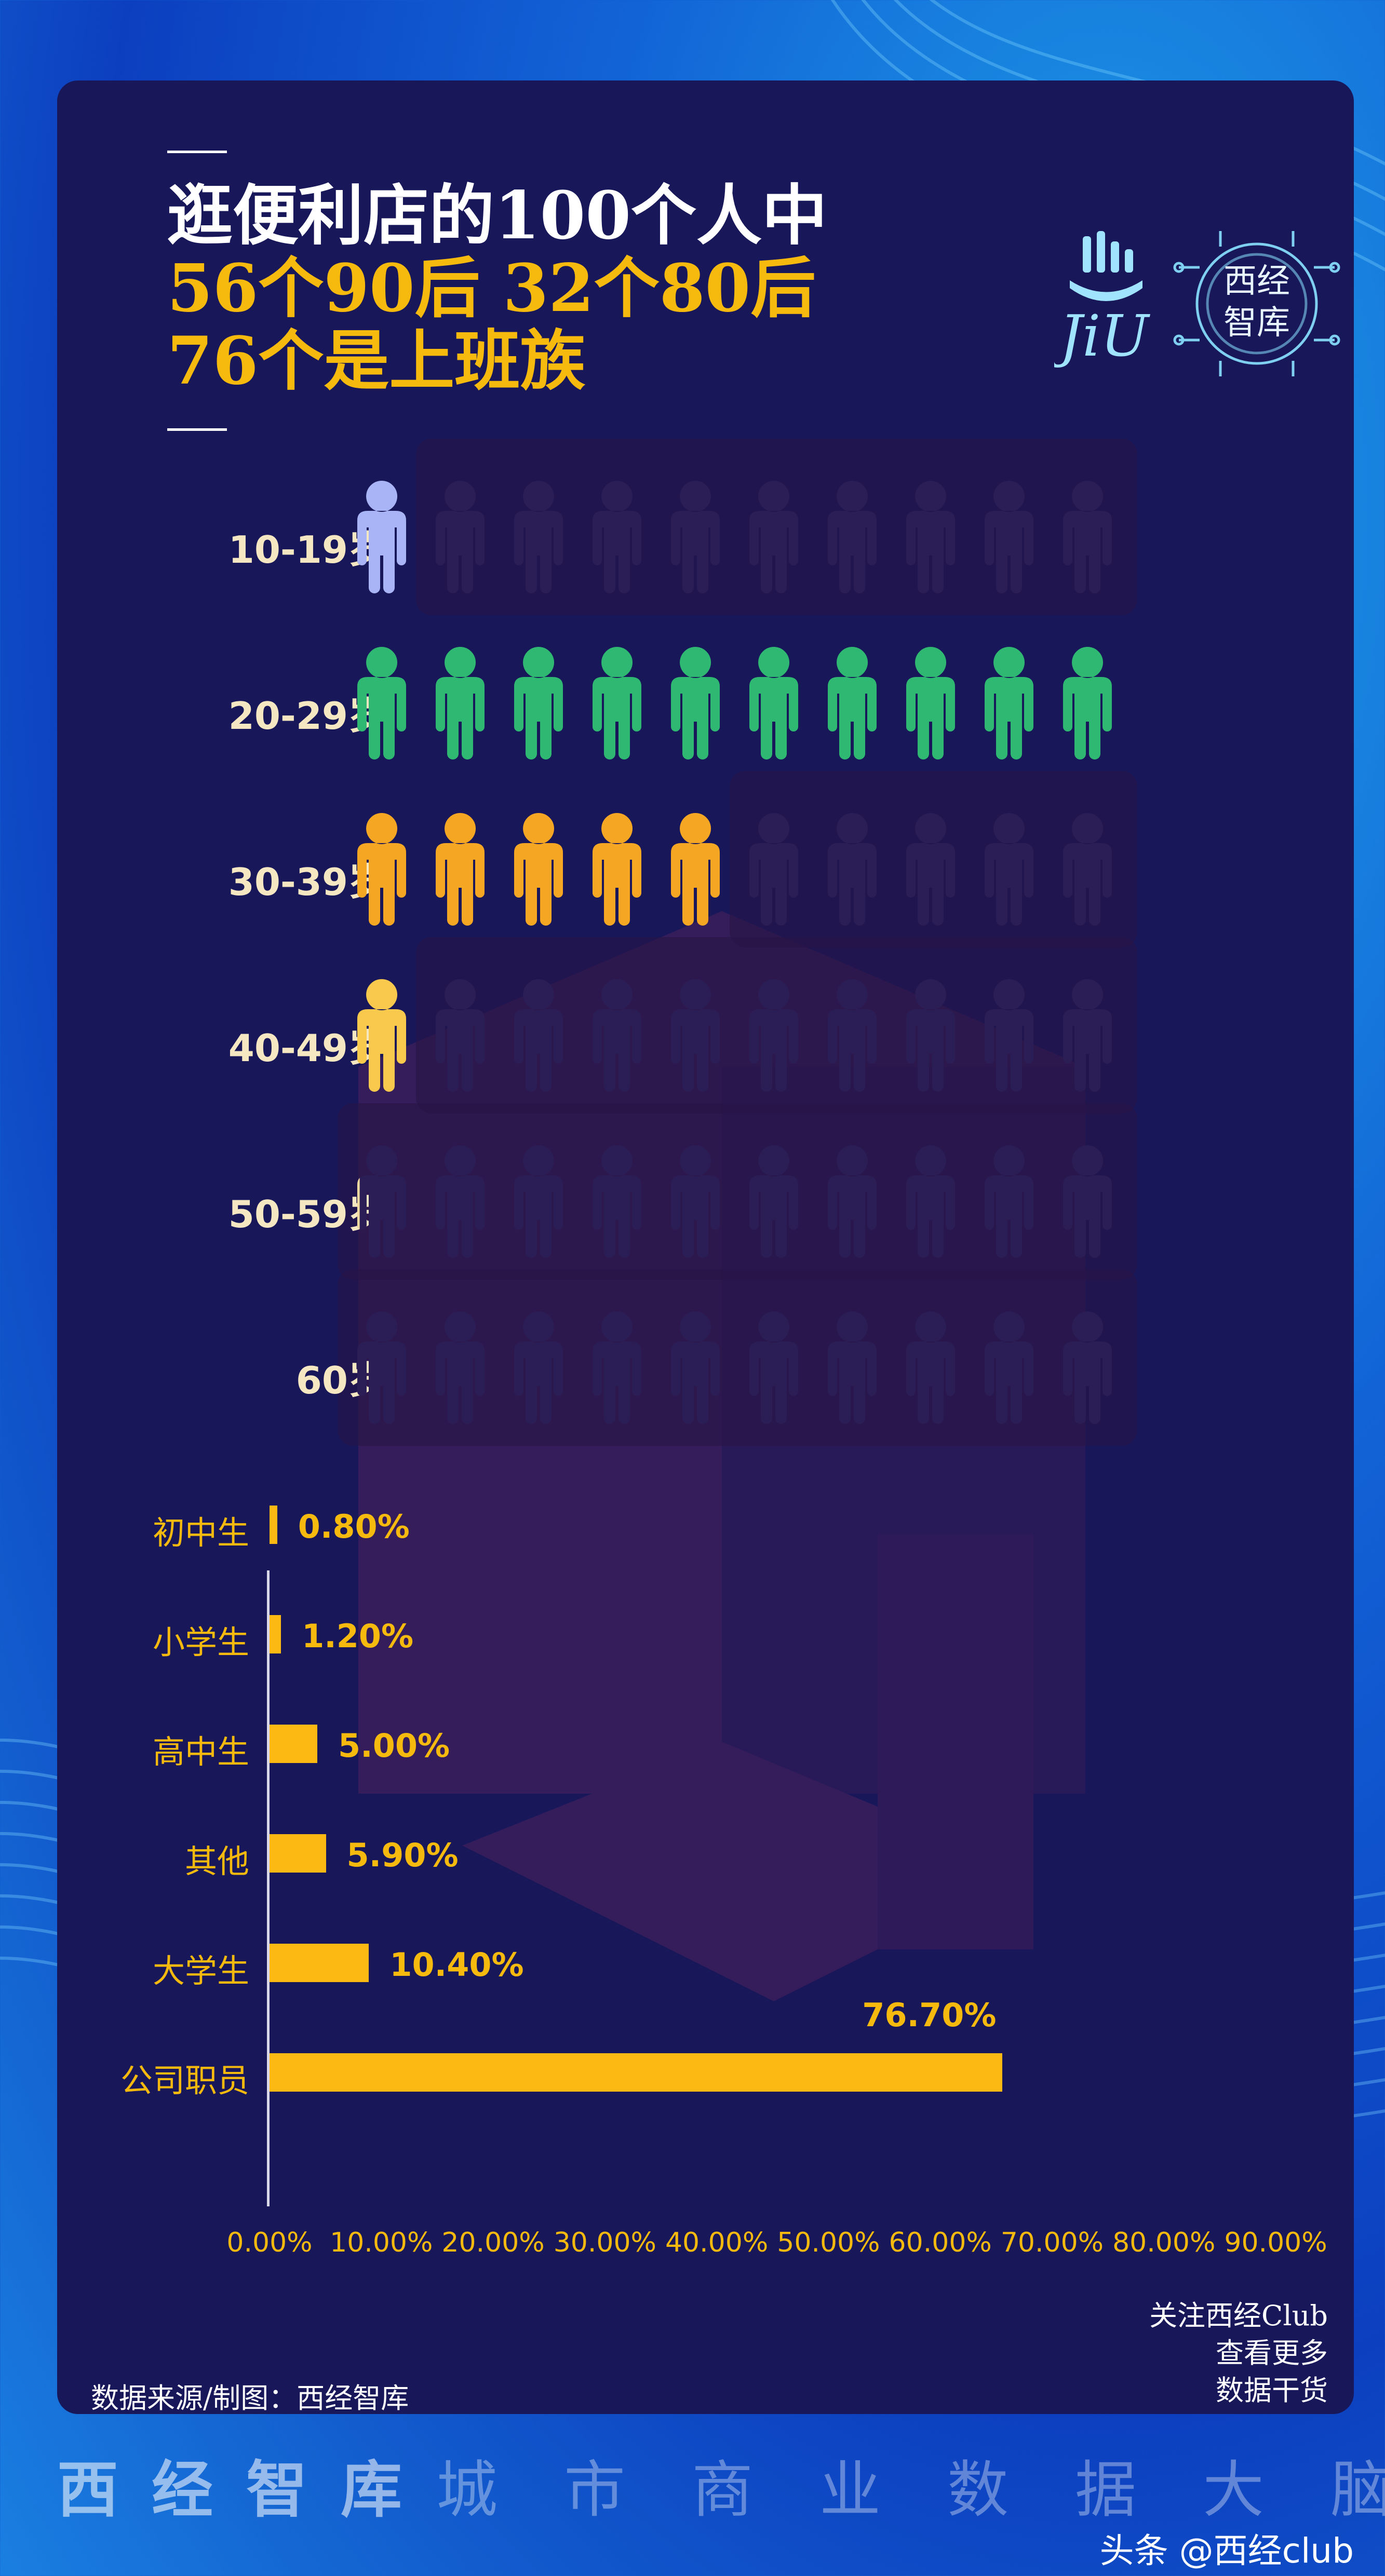 This screenshot has height=2576, width=1385. I want to click on footer-slogan: 城市商业数据大脑, so click(911, 2490).